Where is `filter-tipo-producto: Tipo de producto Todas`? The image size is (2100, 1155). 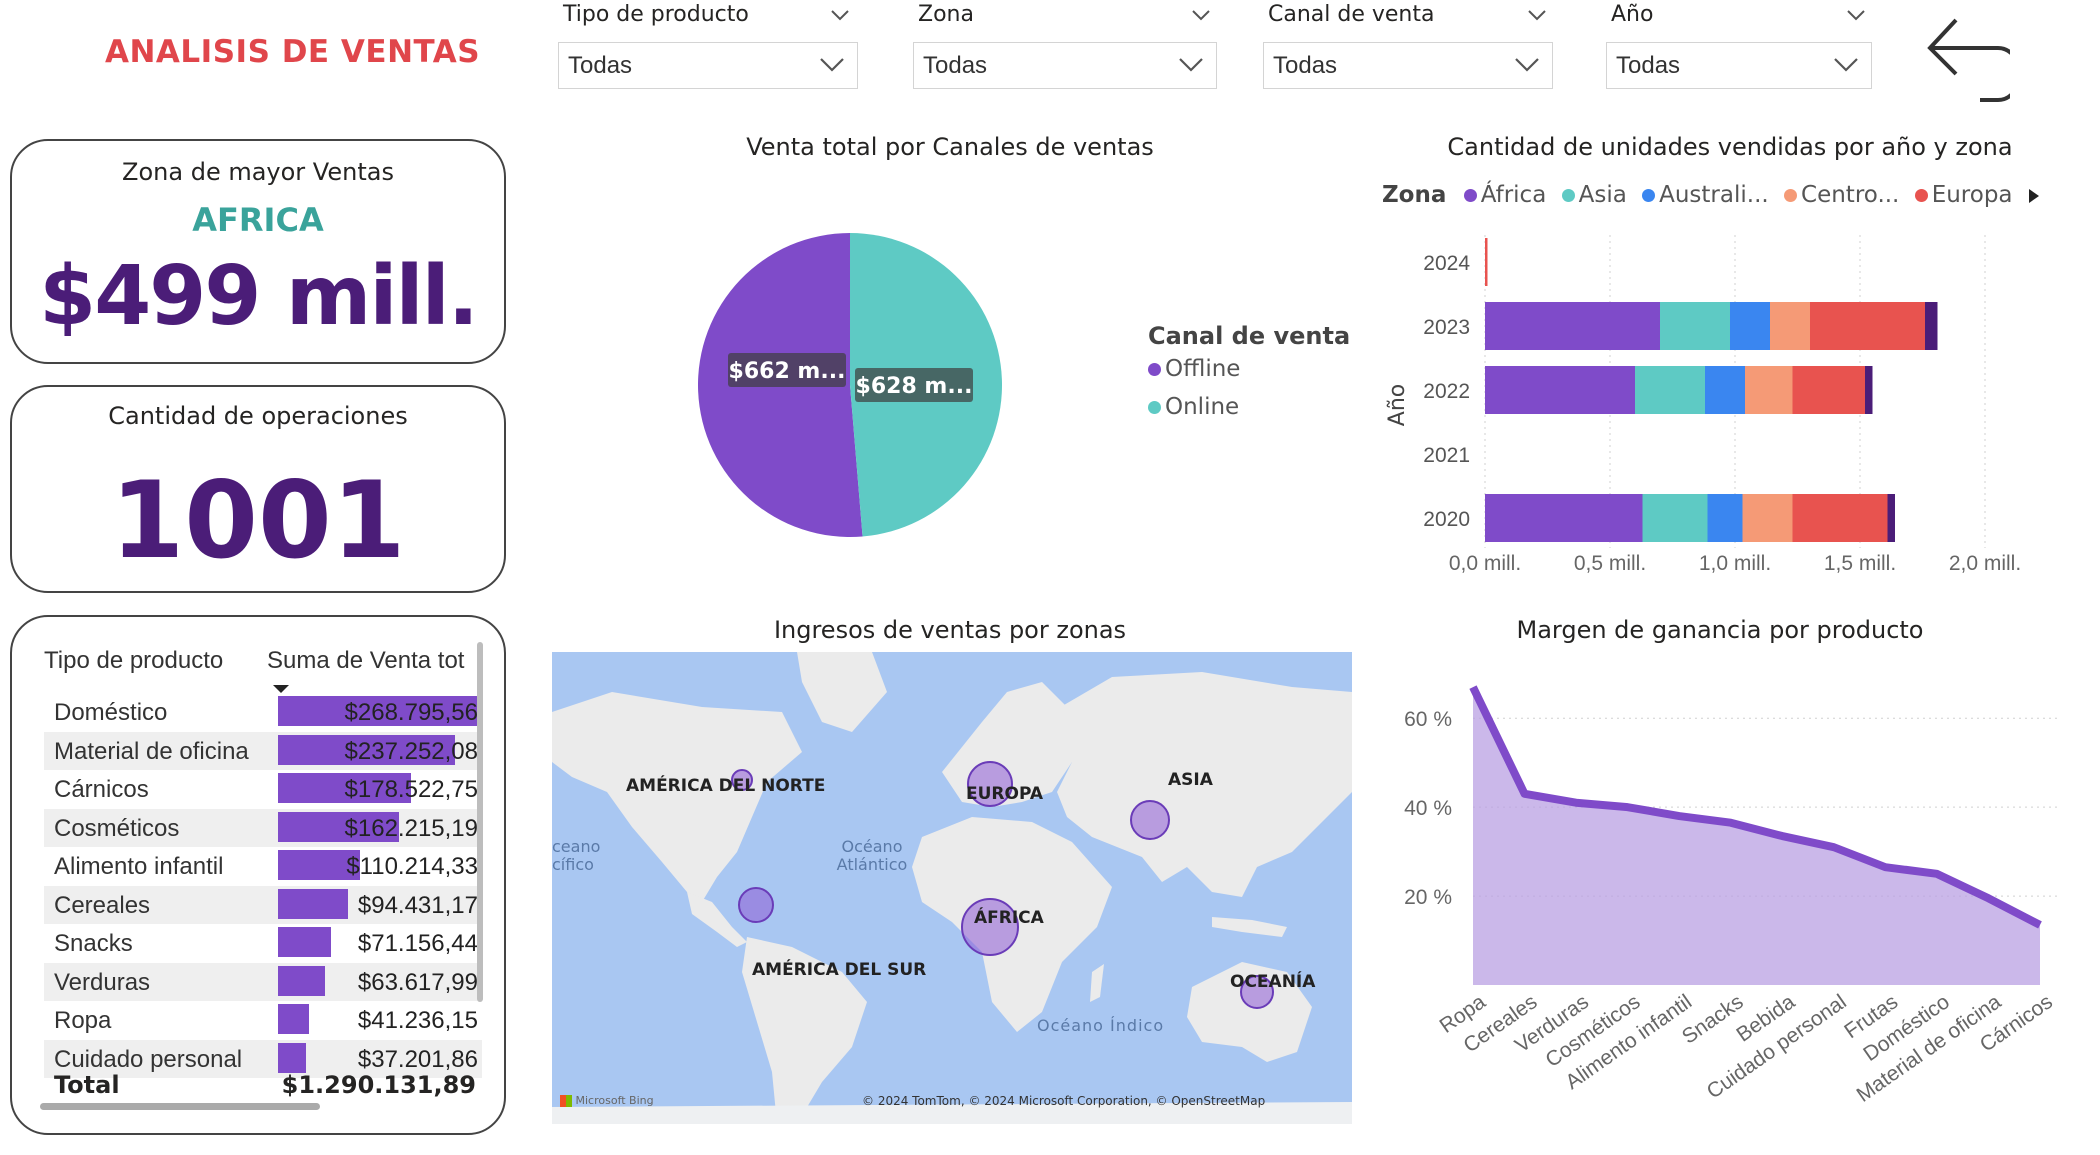
filter-tipo-producto: Tipo de producto Todas is located at coordinates (708, 47).